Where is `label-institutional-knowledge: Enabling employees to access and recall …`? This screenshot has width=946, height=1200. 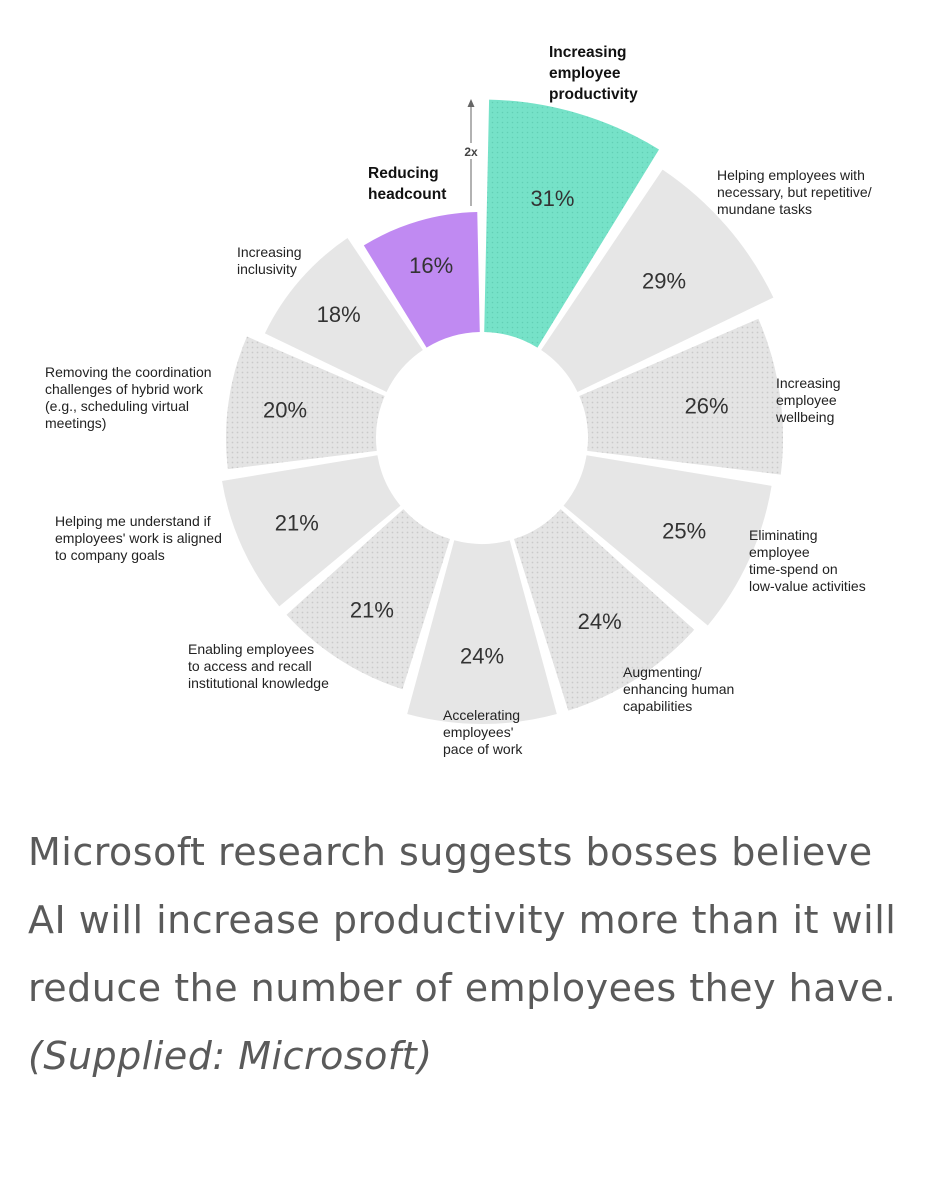
label-institutional-knowledge: Enabling employees to access and recall … is located at coordinates (258, 666).